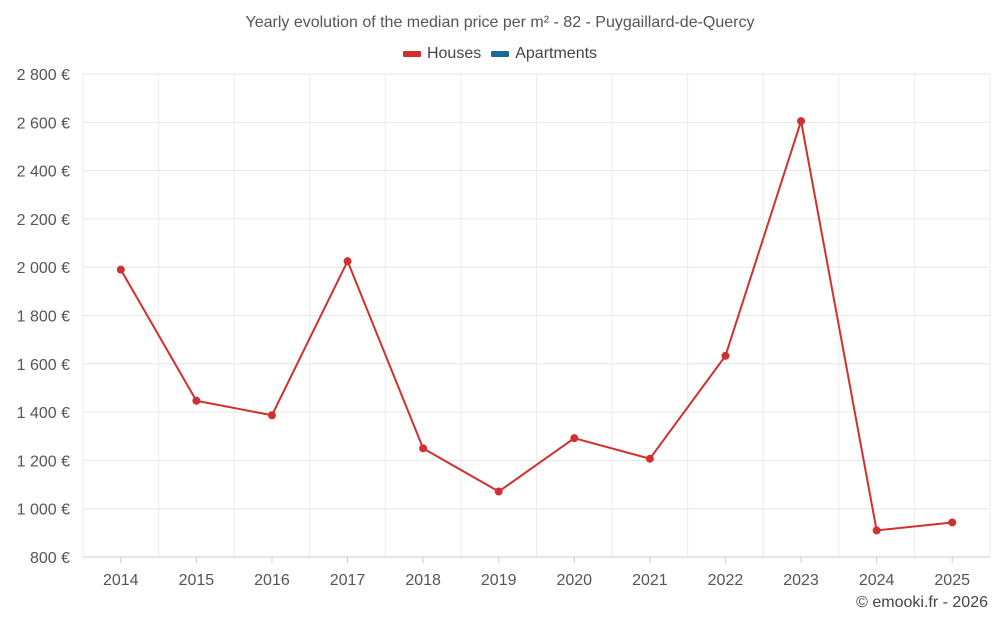 The image size is (1000, 625). Describe the element at coordinates (411, 54) in the screenshot. I see `legend-swatch-houses` at that location.